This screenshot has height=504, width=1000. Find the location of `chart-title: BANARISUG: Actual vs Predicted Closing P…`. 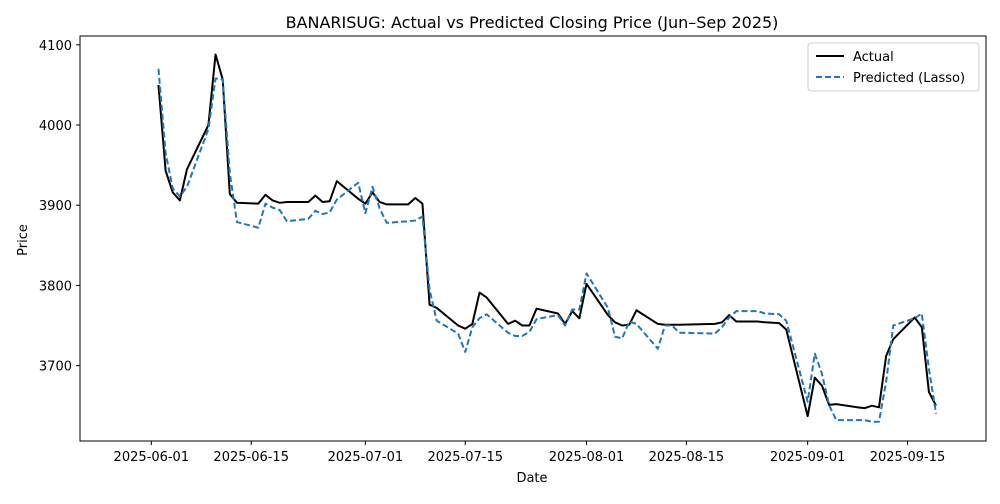

chart-title: BANARISUG: Actual vs Predicted Closing P… is located at coordinates (532, 22).